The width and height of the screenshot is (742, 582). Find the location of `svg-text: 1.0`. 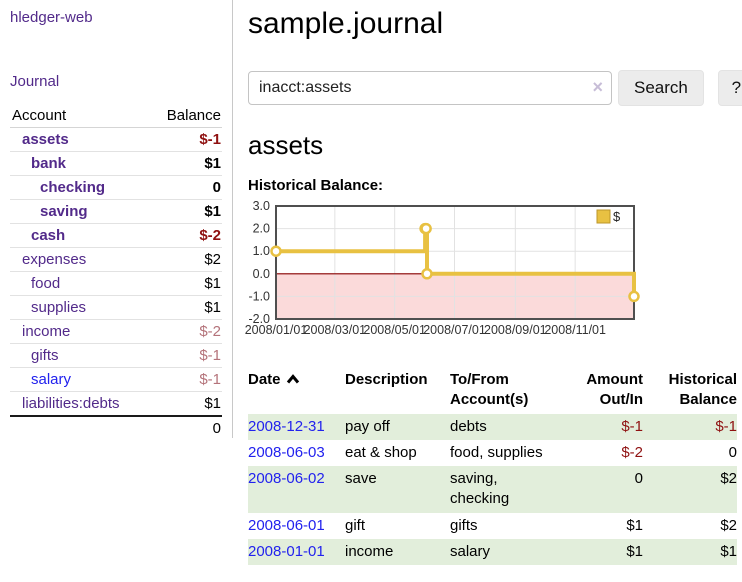

svg-text: 1.0 is located at coordinates (261, 251).